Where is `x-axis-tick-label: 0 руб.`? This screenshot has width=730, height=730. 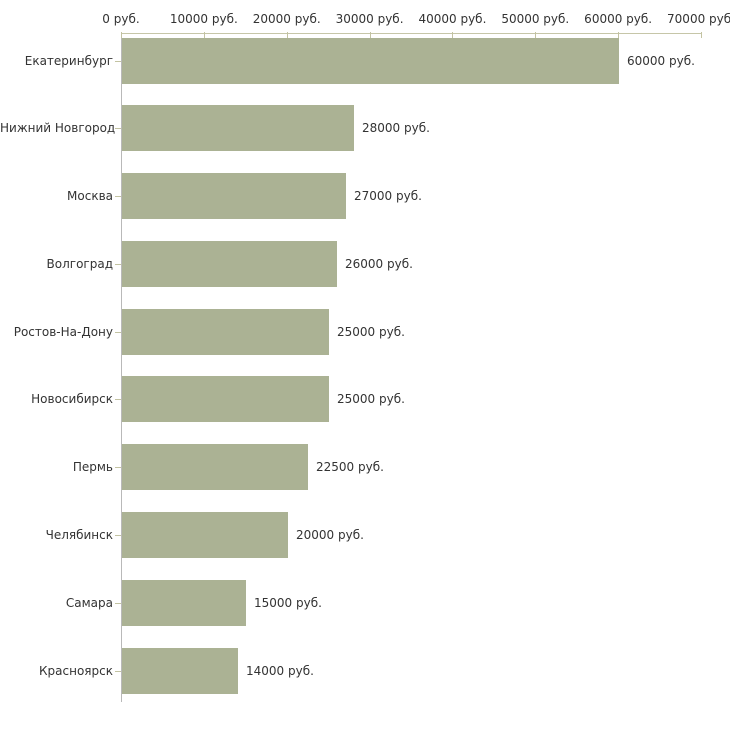 x-axis-tick-label: 0 руб. is located at coordinates (121, 19).